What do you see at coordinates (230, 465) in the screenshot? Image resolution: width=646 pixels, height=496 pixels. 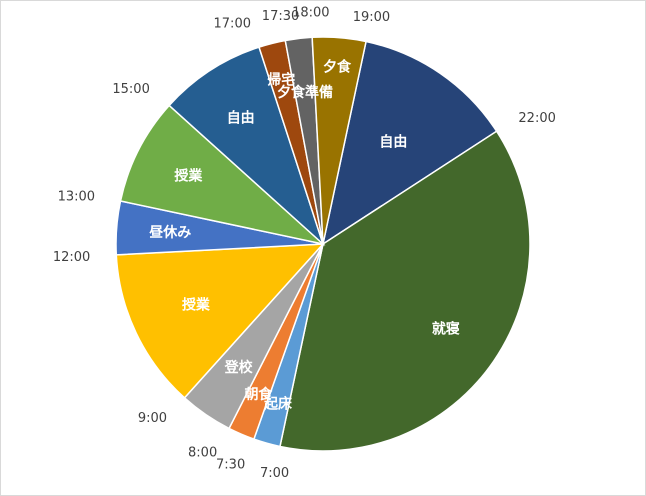 I see `time-label: 7:30` at bounding box center [230, 465].